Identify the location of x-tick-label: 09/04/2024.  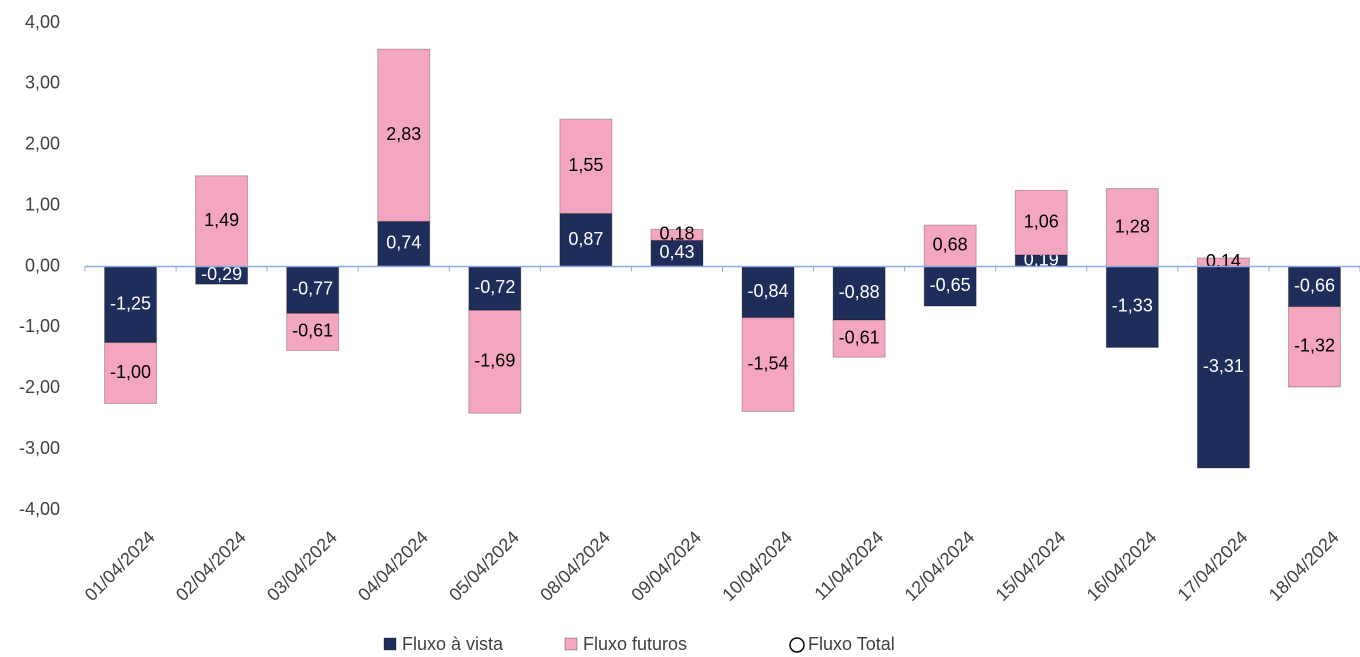
(666, 566).